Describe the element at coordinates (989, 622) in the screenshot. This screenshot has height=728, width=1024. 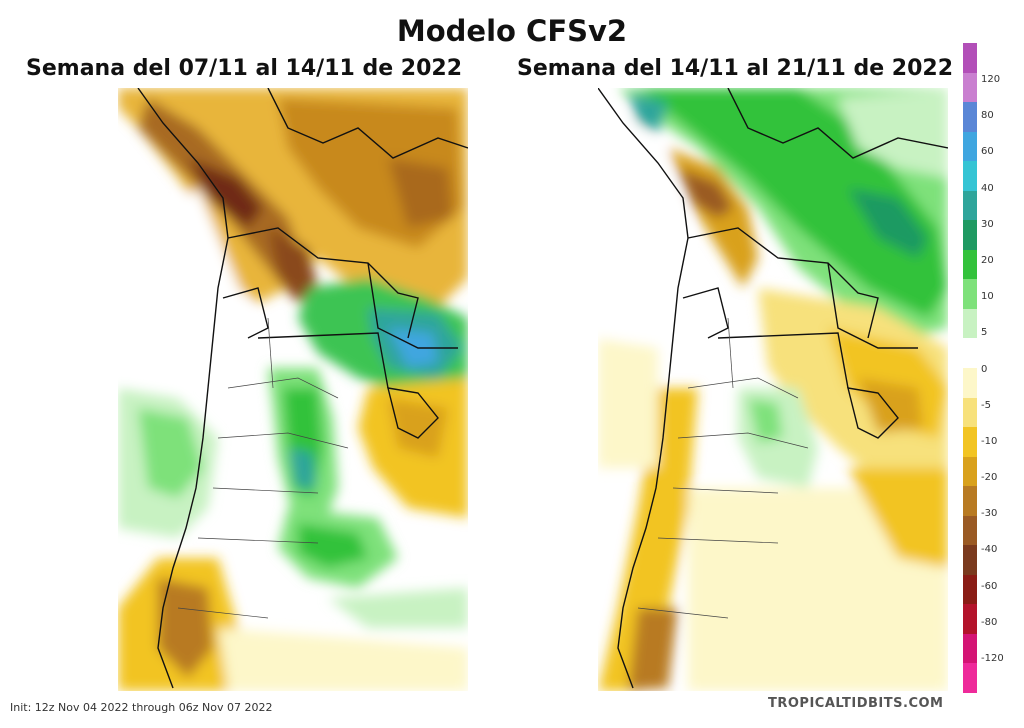
I see `colorbar-label: -80` at that location.